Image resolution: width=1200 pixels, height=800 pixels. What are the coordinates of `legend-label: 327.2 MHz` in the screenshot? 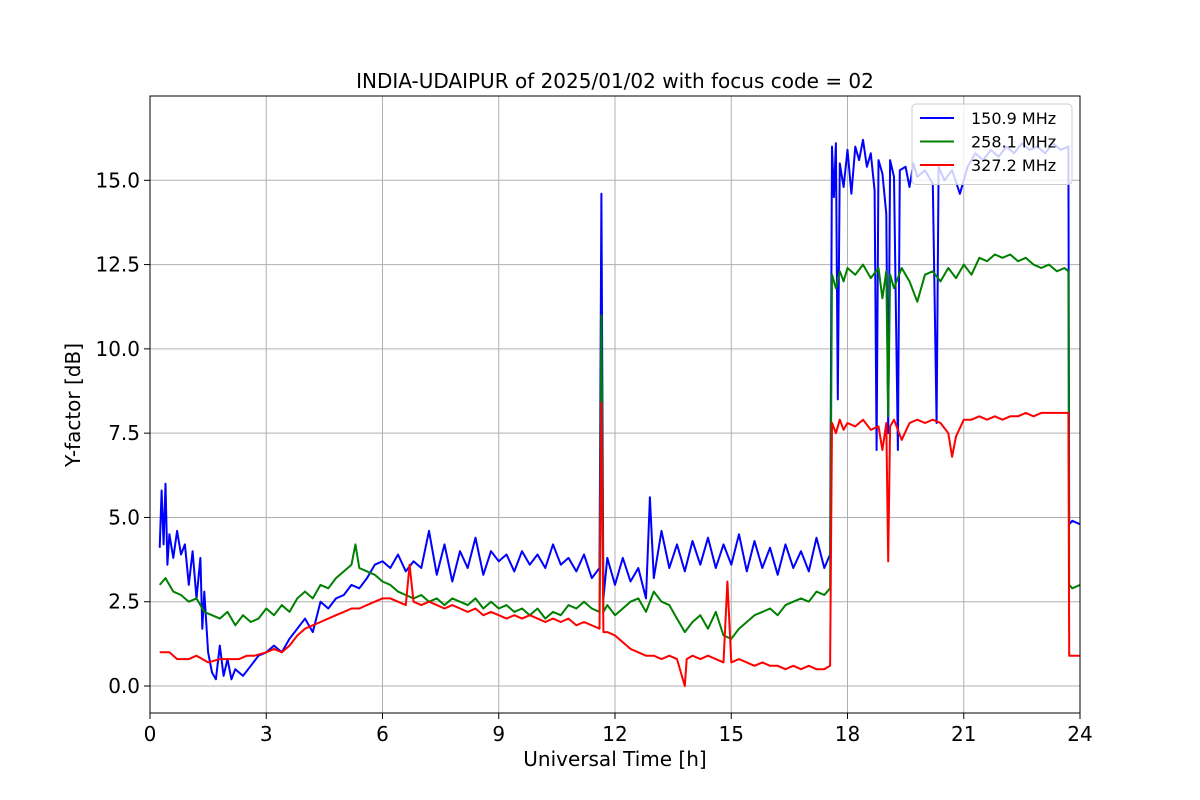 It's located at (1013, 165).